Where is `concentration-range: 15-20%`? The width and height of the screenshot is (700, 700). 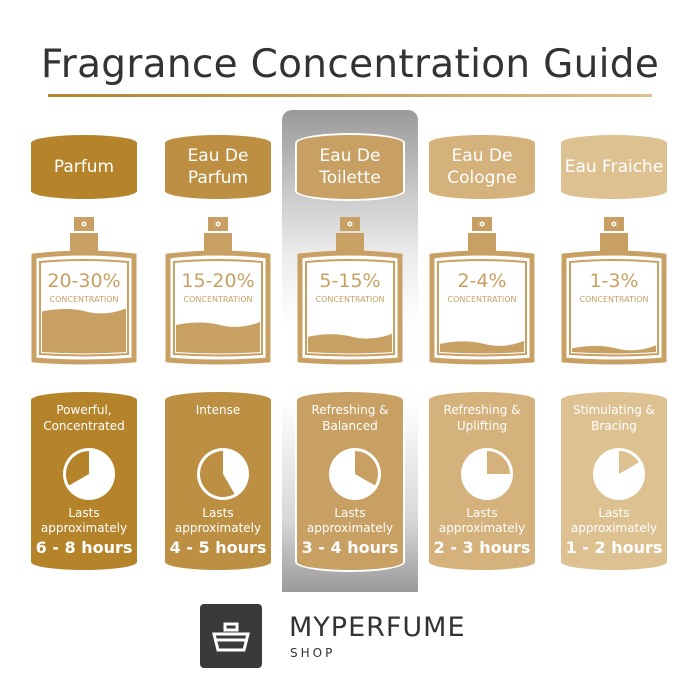
concentration-range: 15-20% is located at coordinates (218, 281).